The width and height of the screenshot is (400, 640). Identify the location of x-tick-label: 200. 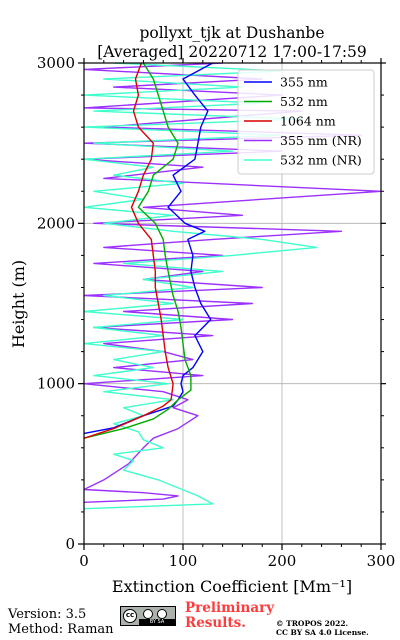
(282, 561).